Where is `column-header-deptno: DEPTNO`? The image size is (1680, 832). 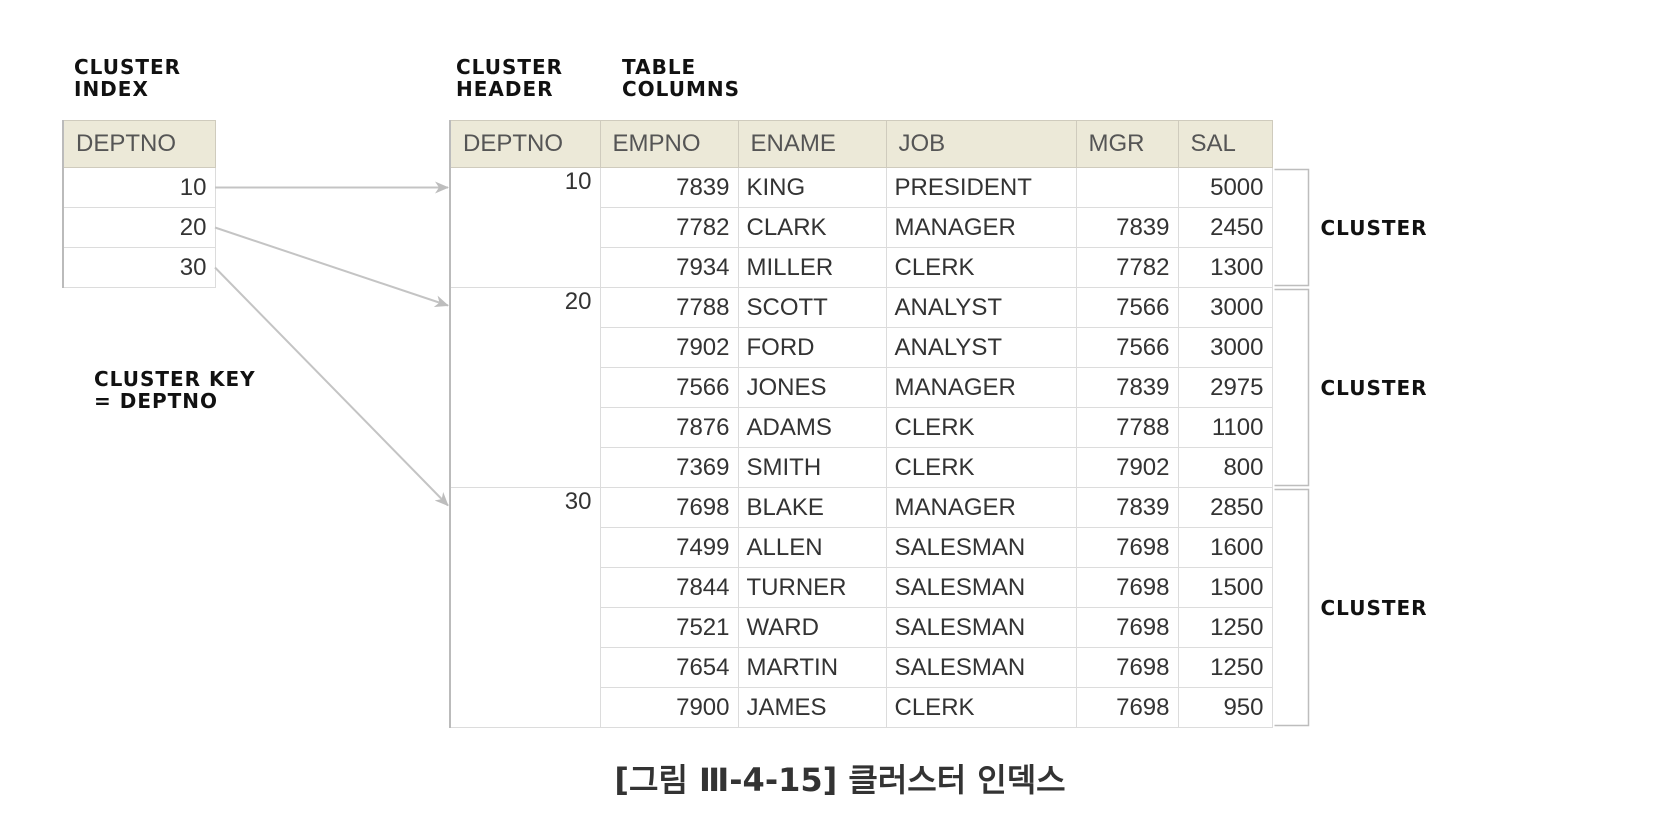
column-header-deptno: DEPTNO is located at coordinates (525, 144).